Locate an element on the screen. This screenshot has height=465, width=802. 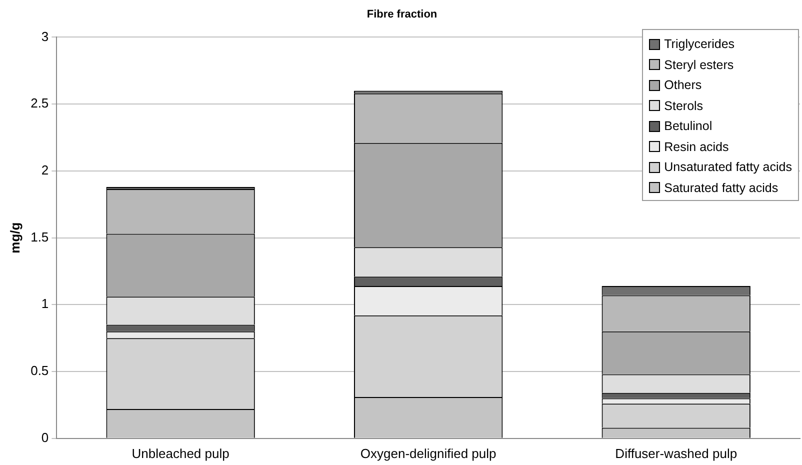
legend-label: Steryl esters is located at coordinates (699, 65).